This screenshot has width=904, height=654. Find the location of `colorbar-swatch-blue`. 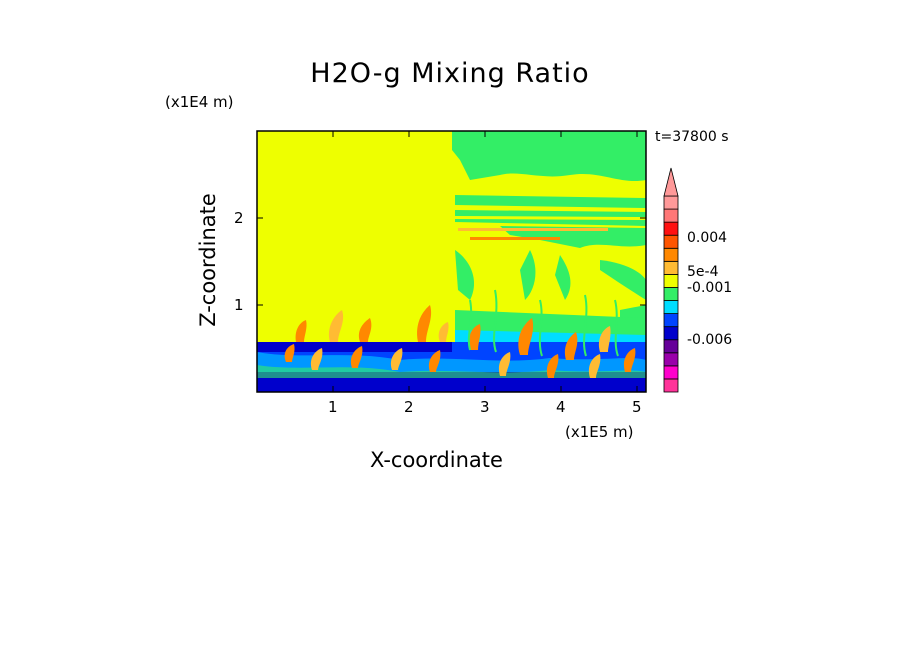

colorbar-swatch-blue is located at coordinates (671, 320).